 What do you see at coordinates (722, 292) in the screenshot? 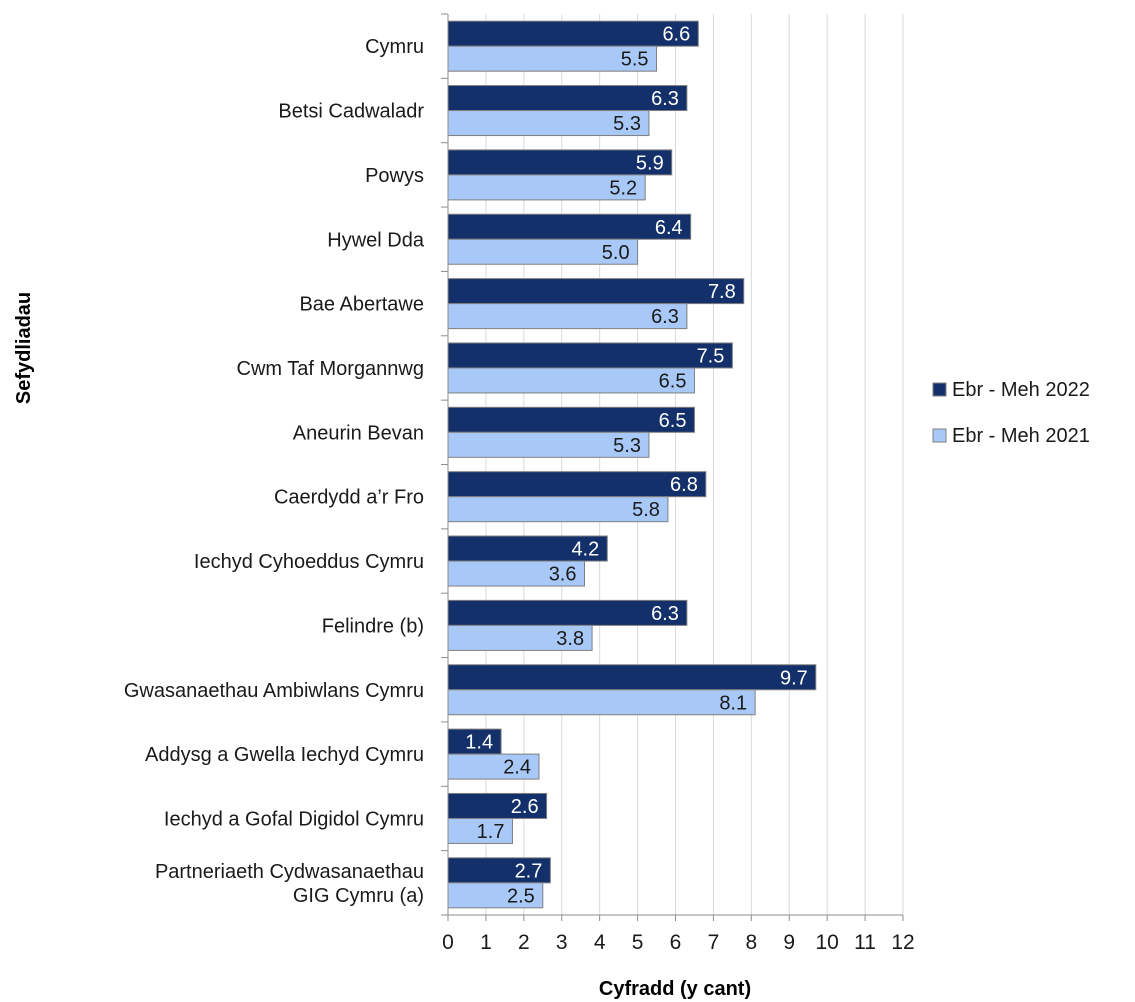
I see `data-label: 7.8` at bounding box center [722, 292].